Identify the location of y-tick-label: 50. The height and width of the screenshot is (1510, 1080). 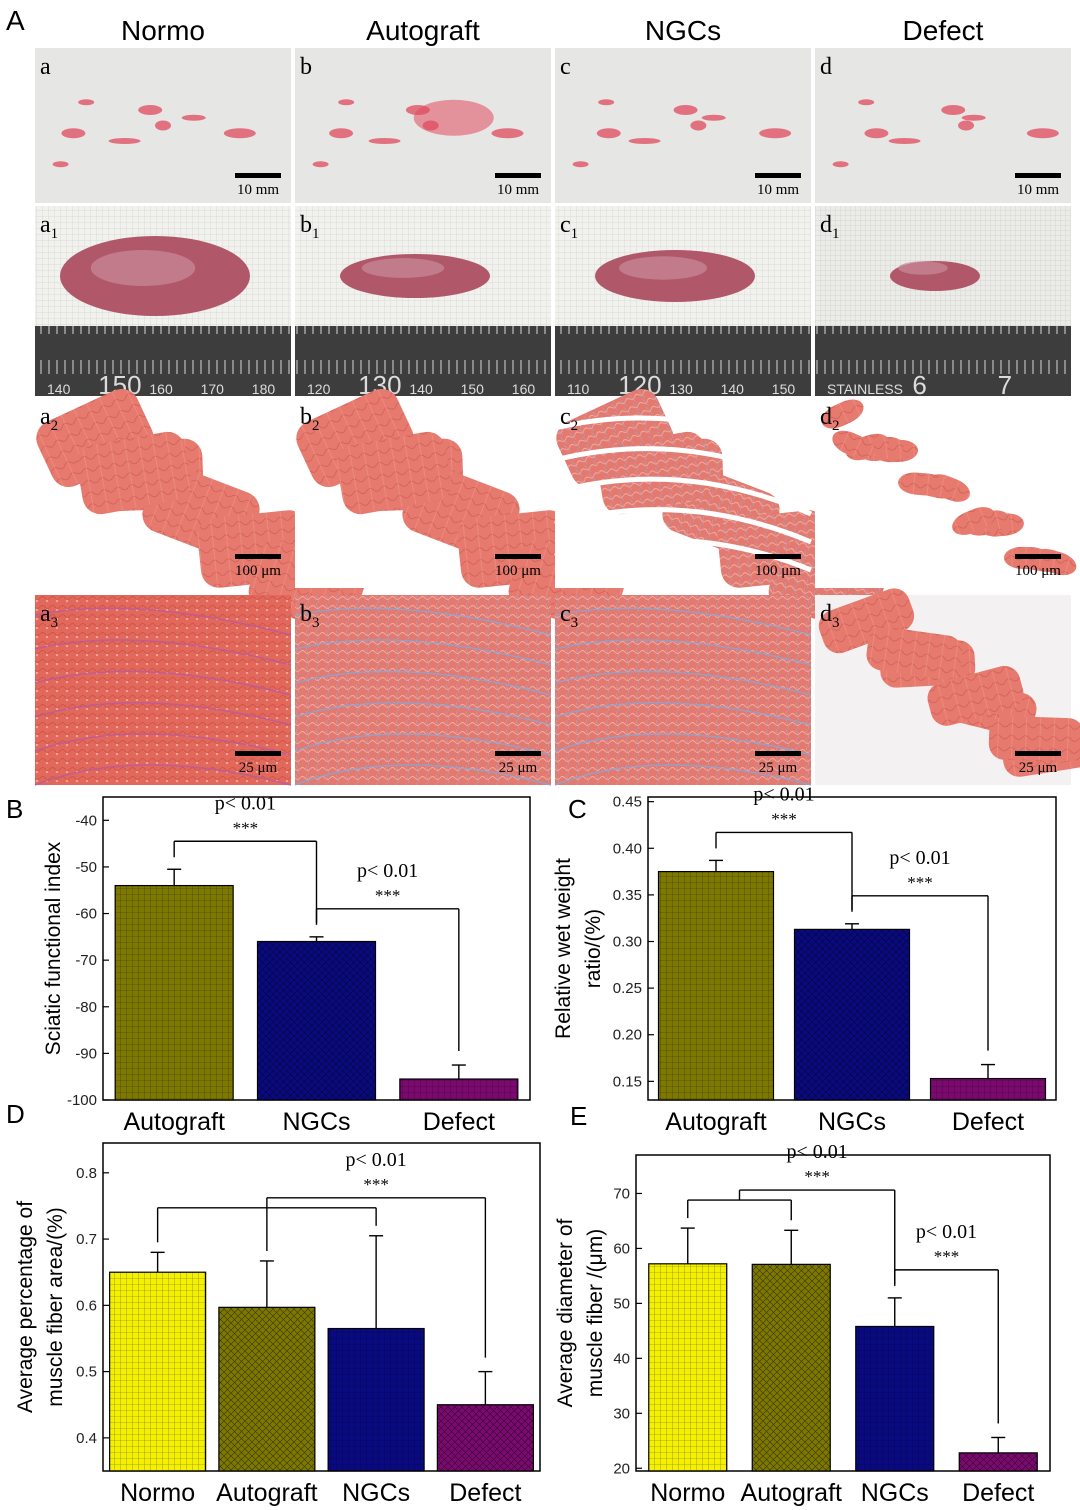
(621, 1303).